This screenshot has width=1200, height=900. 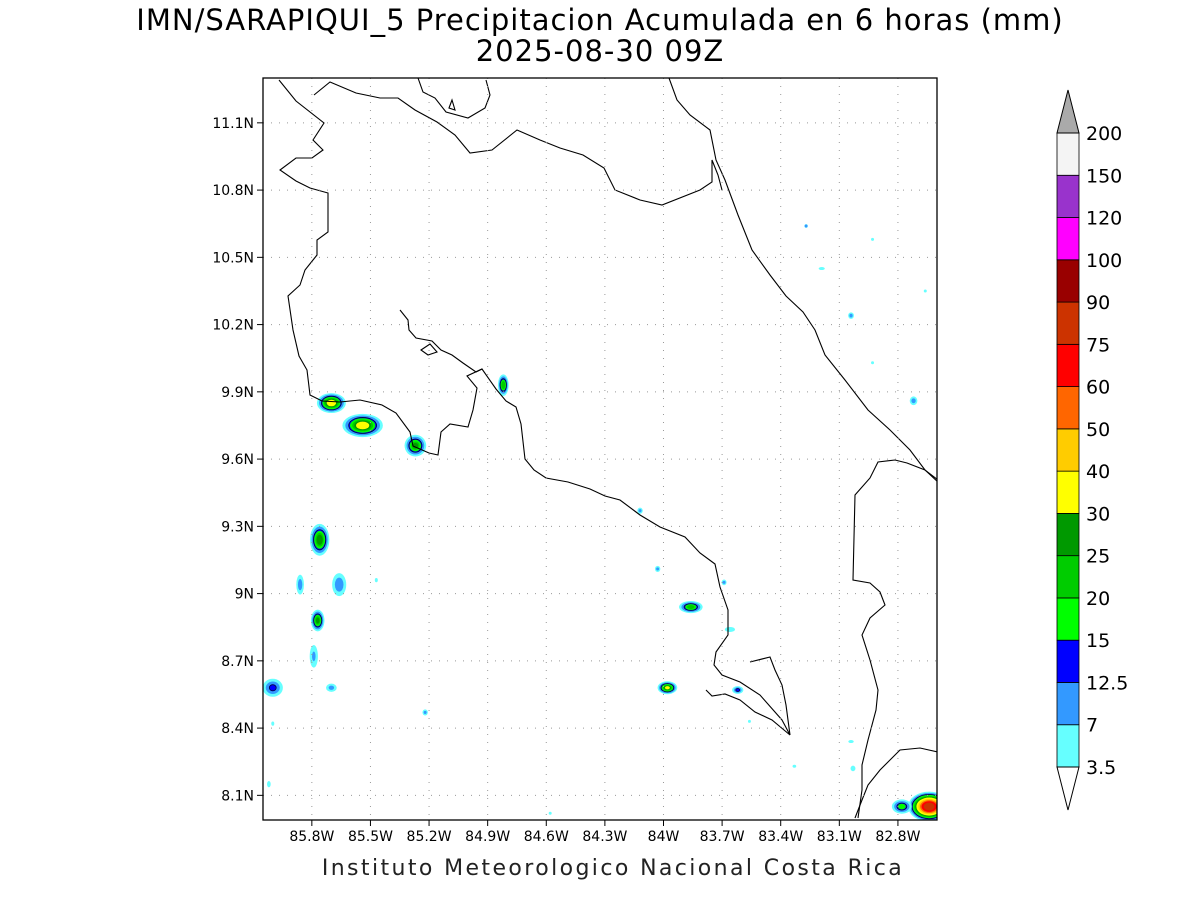 I want to click on coastline-golfo-dulce, so click(x=895, y=783).